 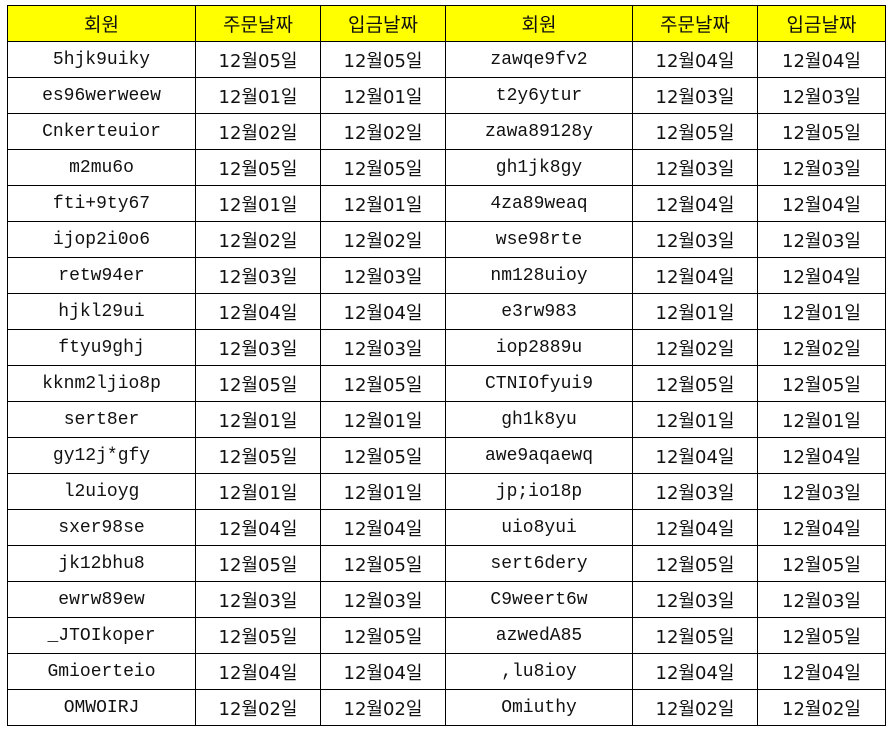 What do you see at coordinates (101, 347) in the screenshot?
I see `member-cell: ftyu9ghj` at bounding box center [101, 347].